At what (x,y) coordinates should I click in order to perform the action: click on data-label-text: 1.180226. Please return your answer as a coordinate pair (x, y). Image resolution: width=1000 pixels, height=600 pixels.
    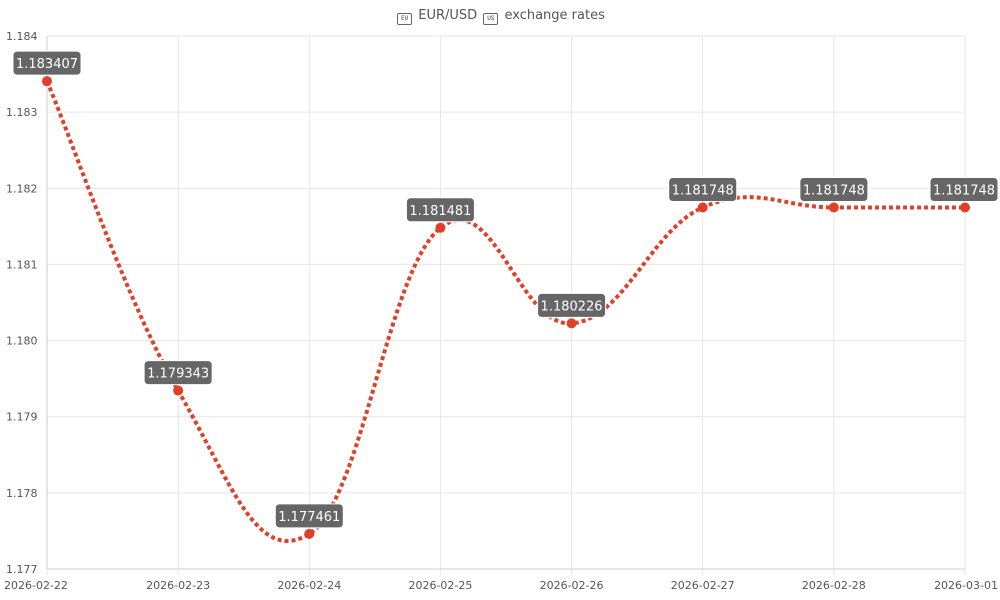
    Looking at the image, I should click on (572, 306).